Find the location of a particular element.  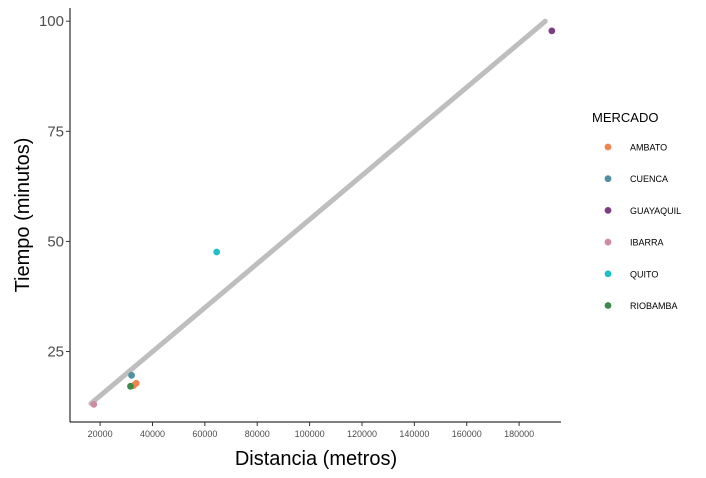

y-ticks: 25 50 75 100 is located at coordinates (54, 187).